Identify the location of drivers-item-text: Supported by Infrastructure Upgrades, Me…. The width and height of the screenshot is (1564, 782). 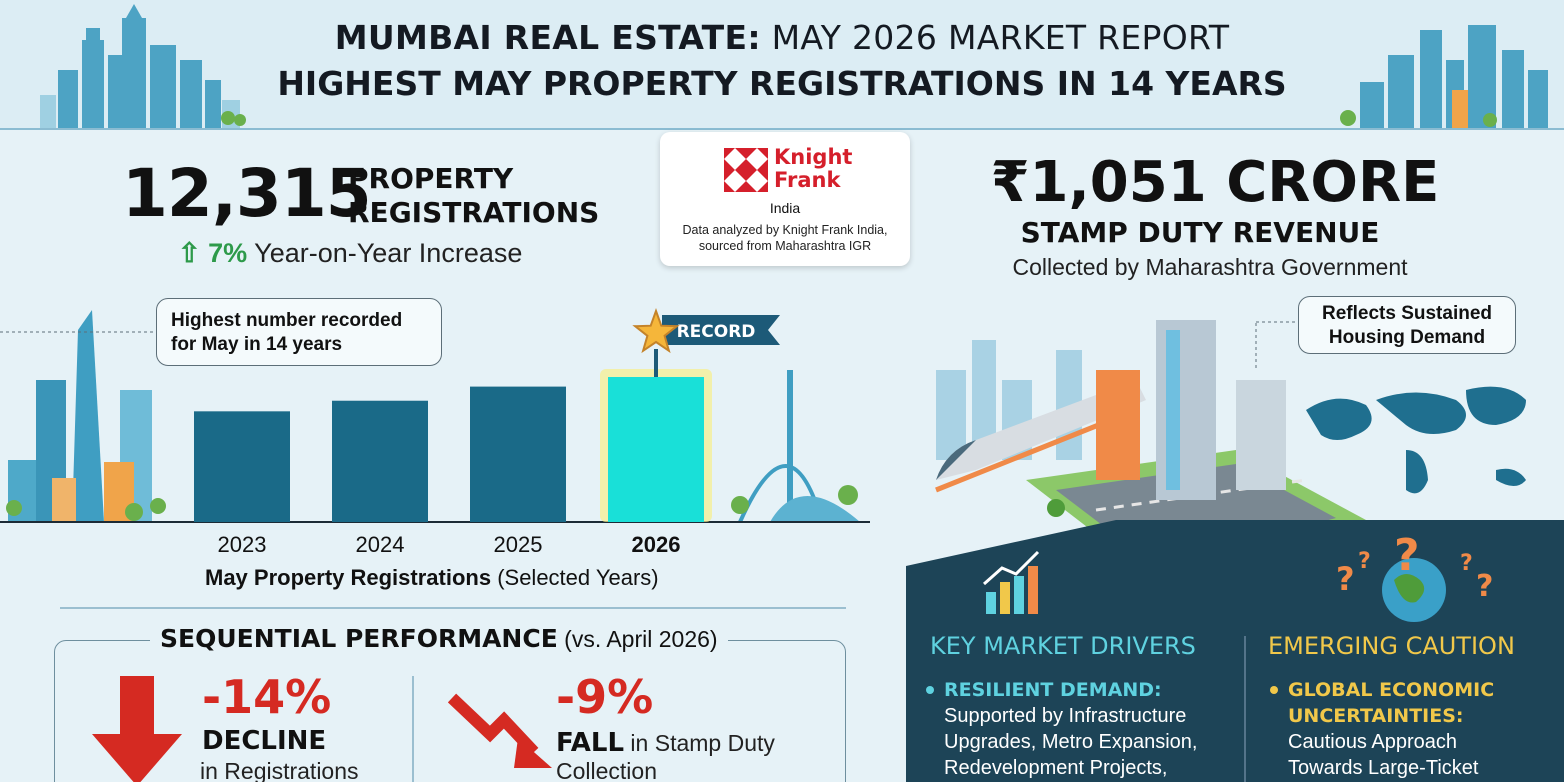
(1070, 742).